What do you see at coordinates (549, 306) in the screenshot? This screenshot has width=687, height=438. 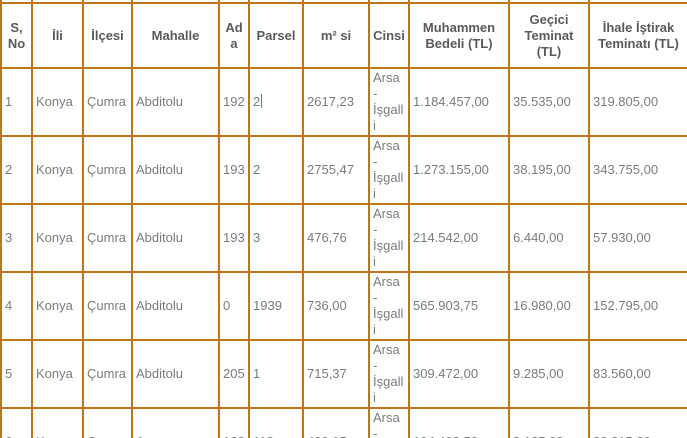 I see `table-cell: 16.980,00` at bounding box center [549, 306].